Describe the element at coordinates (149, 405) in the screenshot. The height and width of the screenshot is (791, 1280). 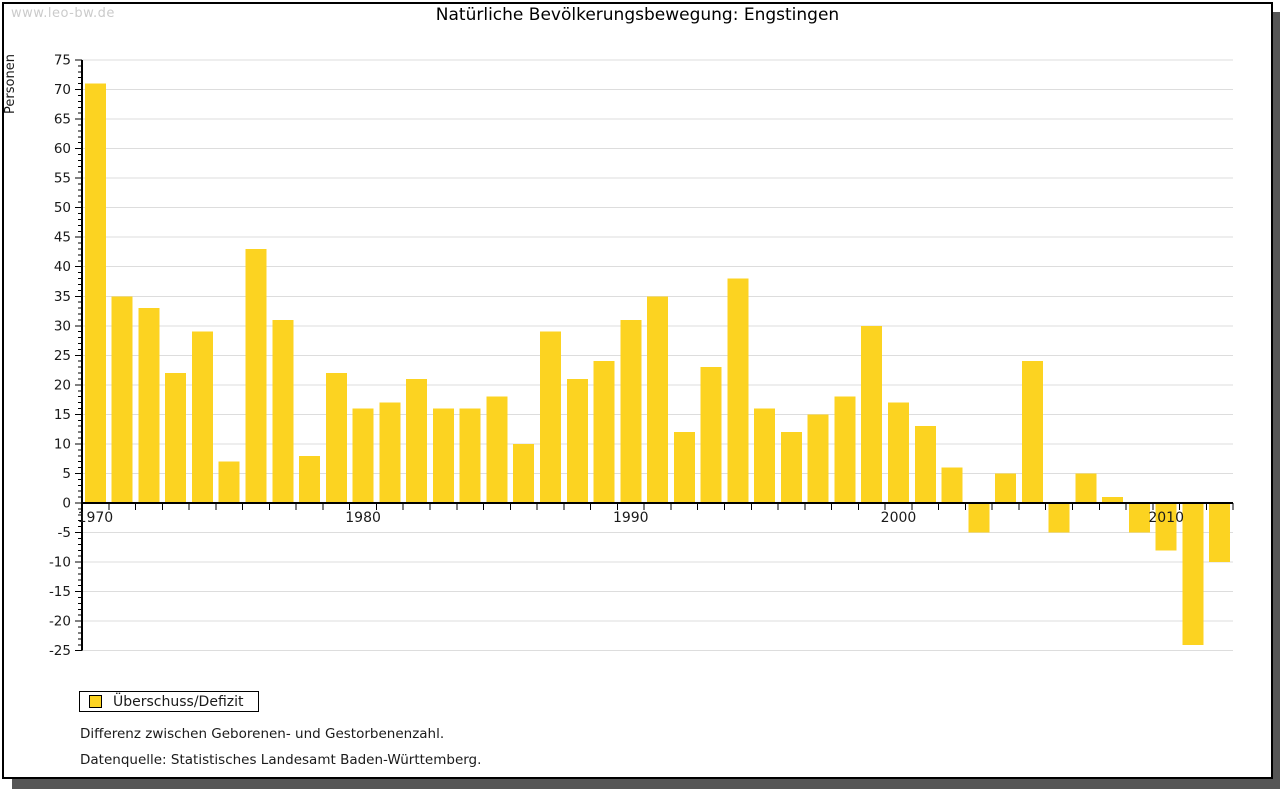
I see `bar-1972` at that location.